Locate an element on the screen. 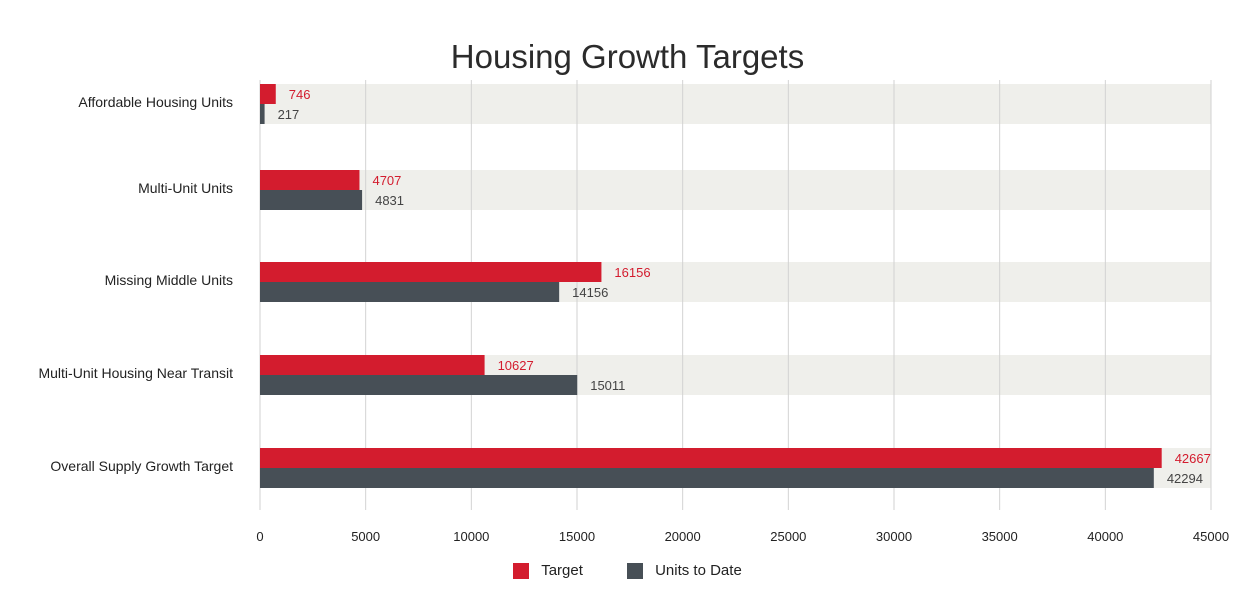 This screenshot has height=608, width=1255. x-tick-label: 15000 is located at coordinates (577, 536).